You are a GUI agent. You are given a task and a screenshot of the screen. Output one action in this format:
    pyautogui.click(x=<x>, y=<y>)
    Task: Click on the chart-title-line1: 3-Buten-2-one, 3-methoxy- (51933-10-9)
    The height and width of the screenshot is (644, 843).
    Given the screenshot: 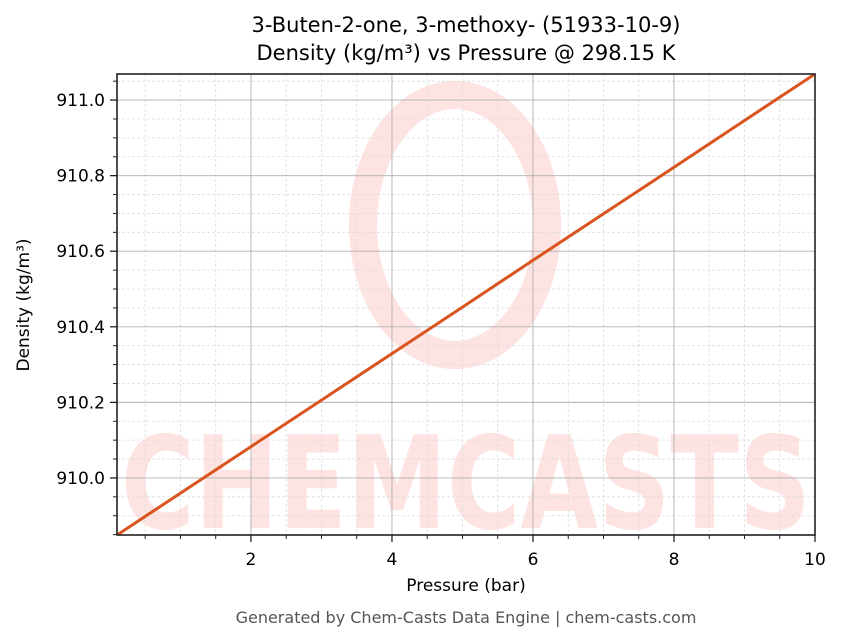 What is the action you would take?
    pyautogui.click(x=466, y=25)
    